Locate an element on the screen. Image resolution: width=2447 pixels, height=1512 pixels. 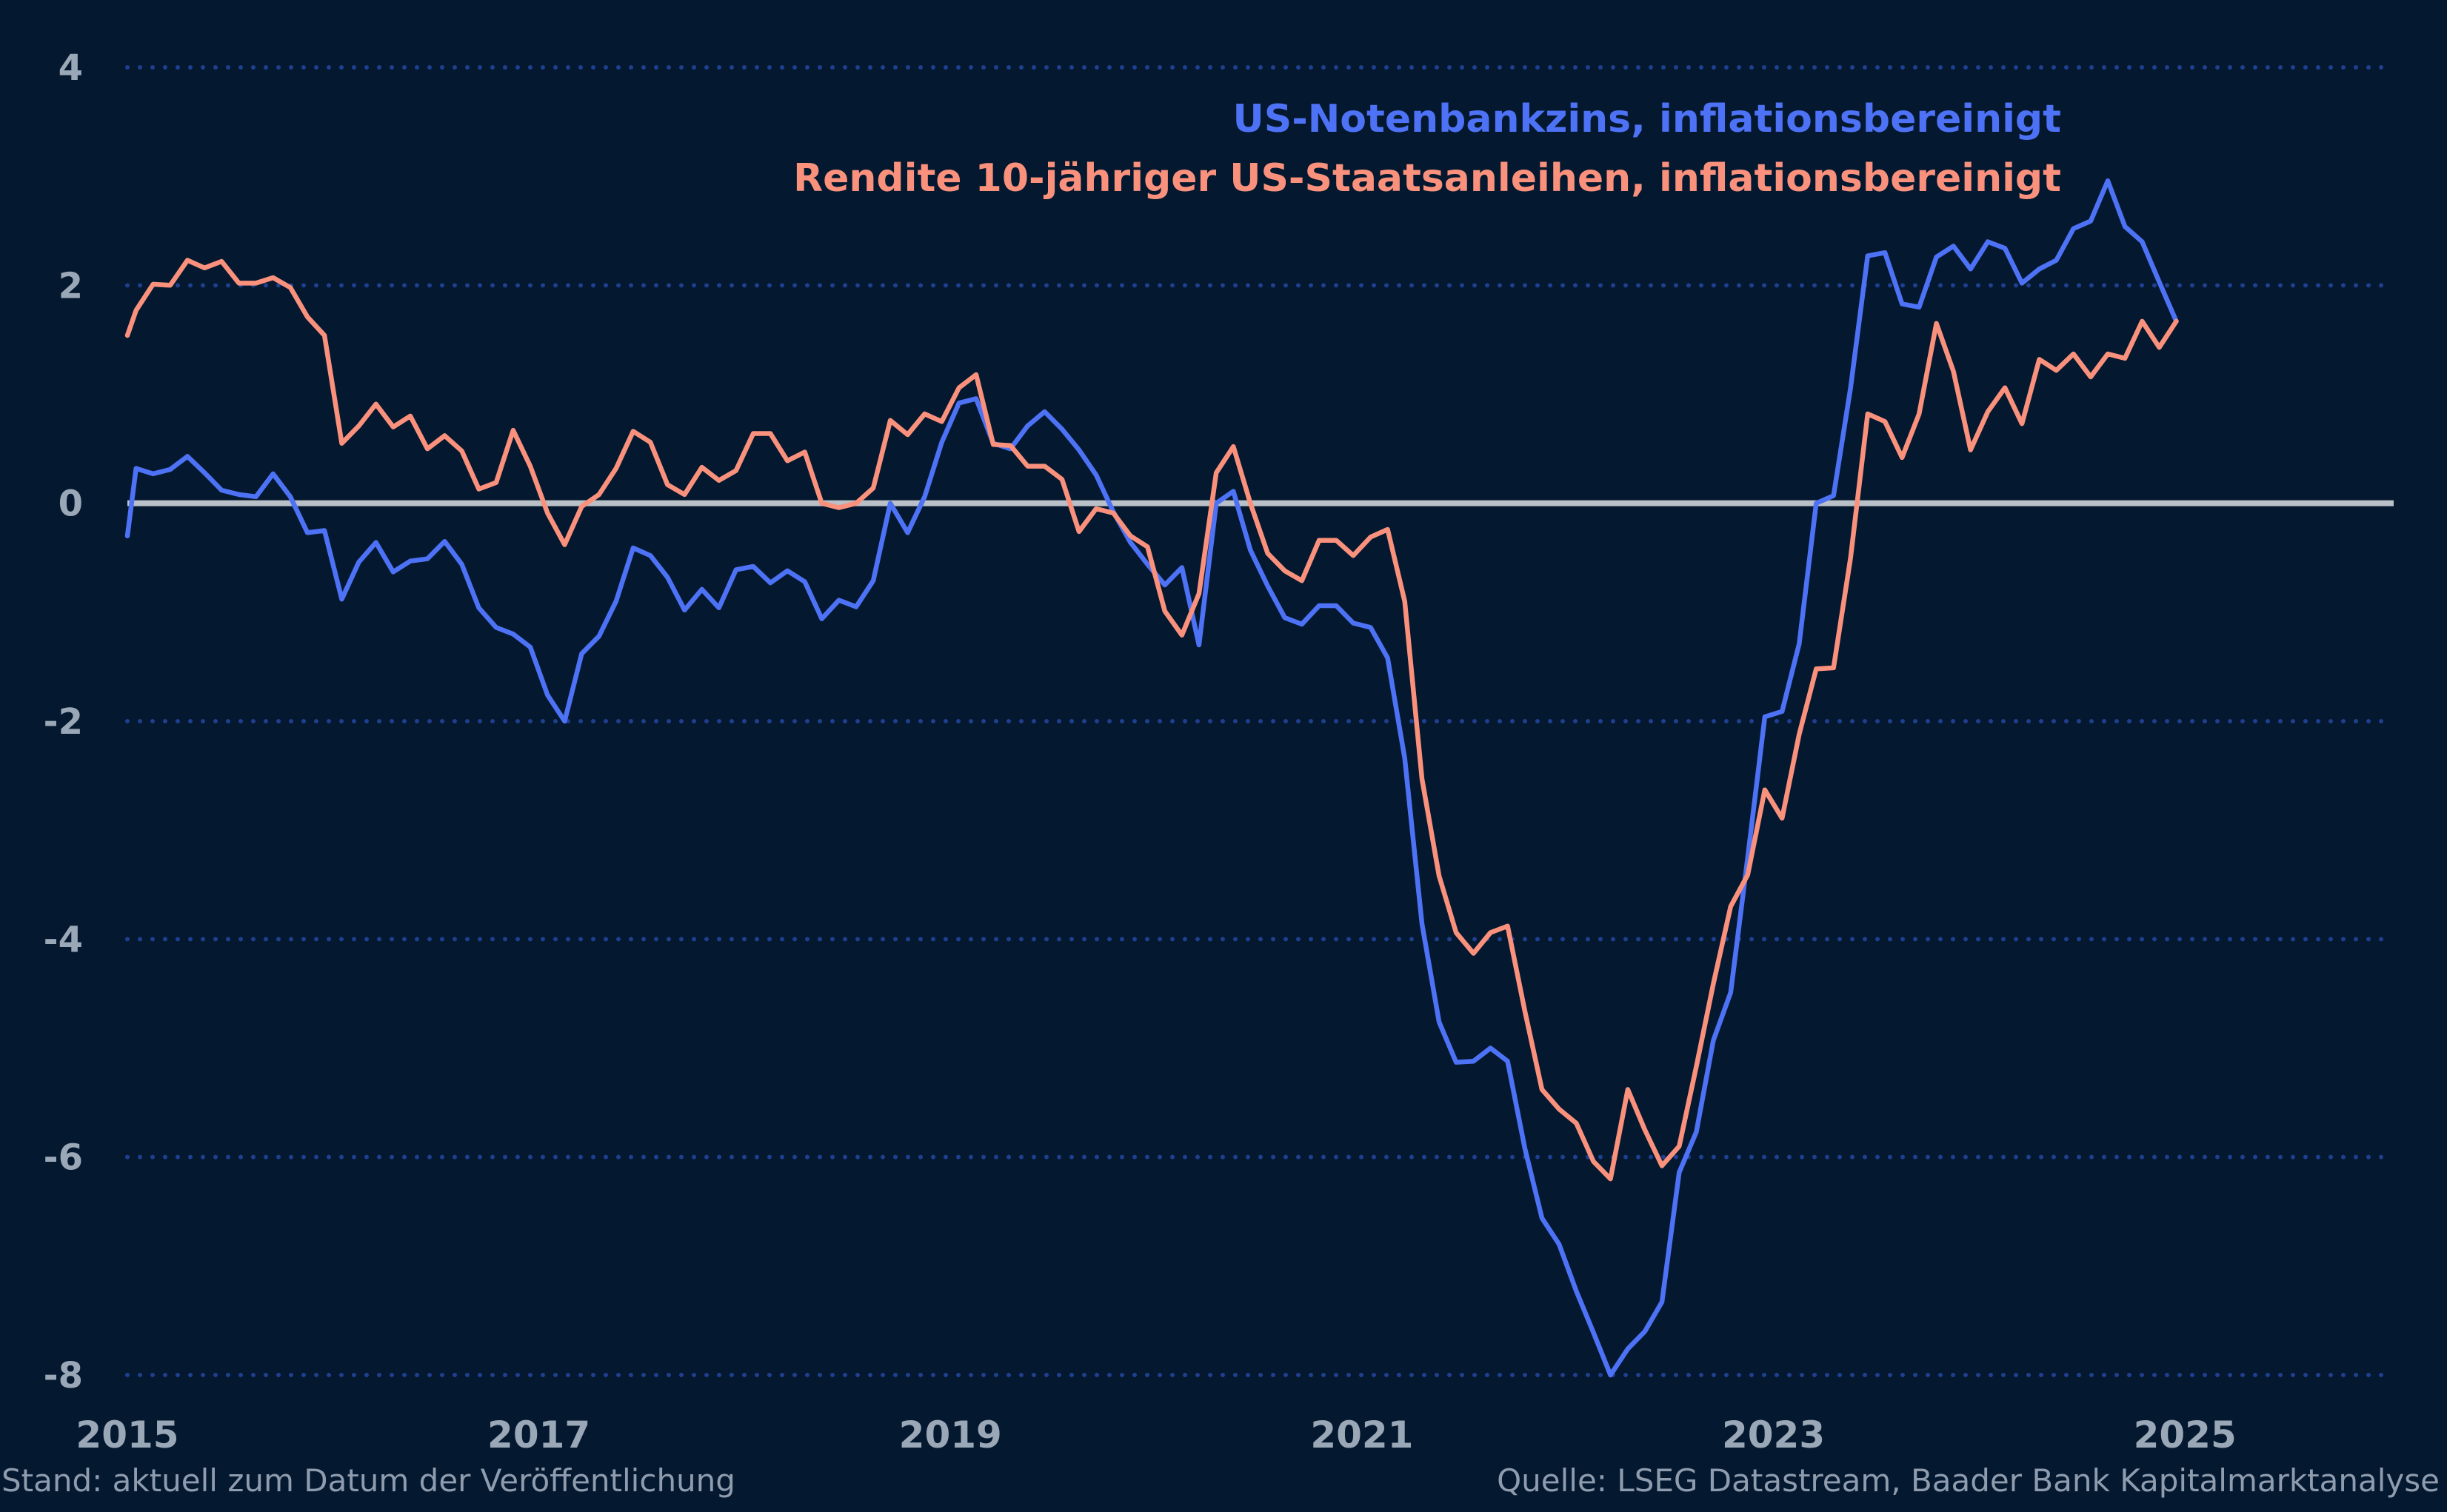
x-axis-tick-labels: 2015 2017 2019 2021 2023 2025 is located at coordinates (1156, 1435).